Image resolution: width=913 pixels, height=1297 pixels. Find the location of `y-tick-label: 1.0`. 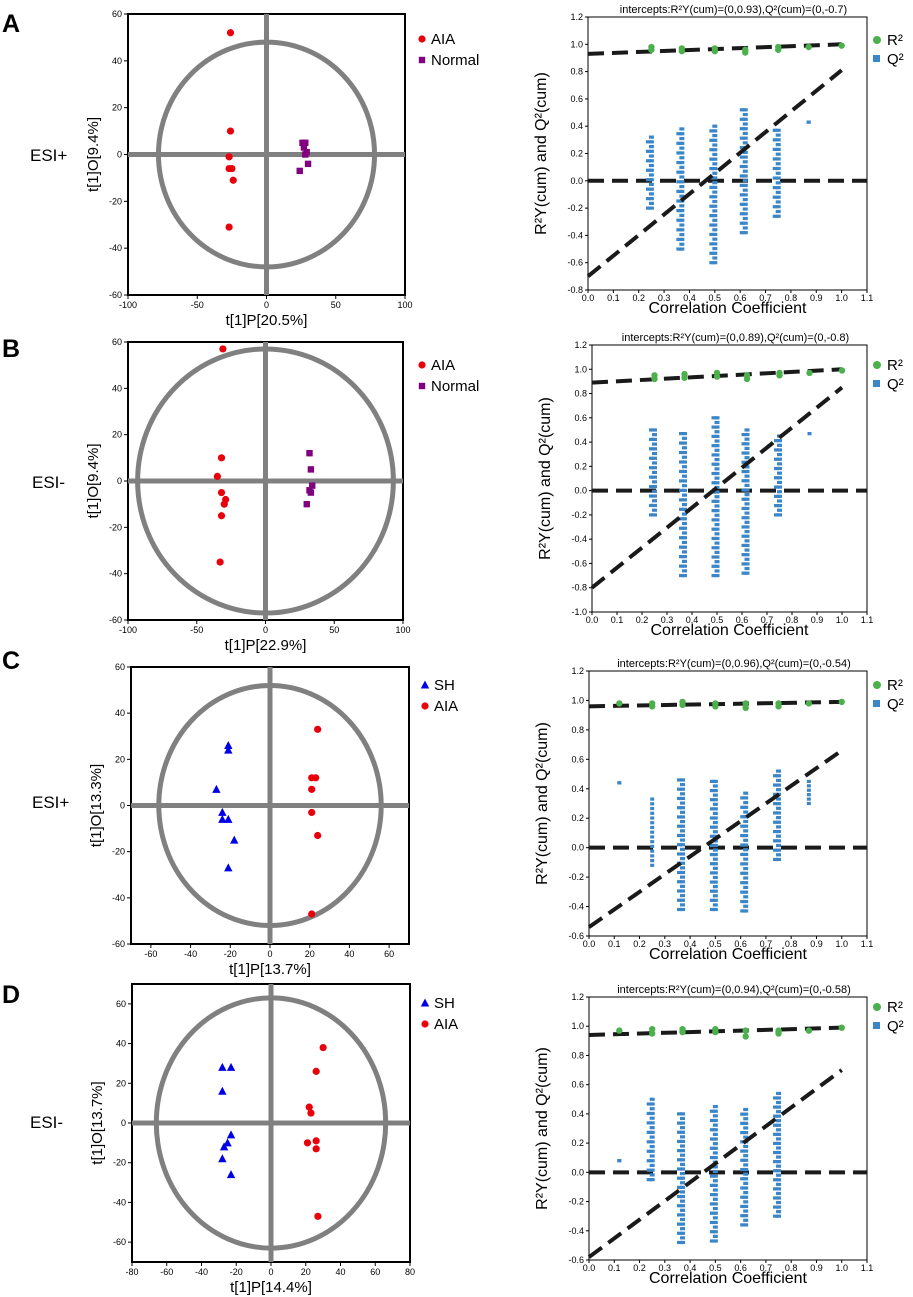

y-tick-label: 1.0 is located at coordinates (577, 1026).